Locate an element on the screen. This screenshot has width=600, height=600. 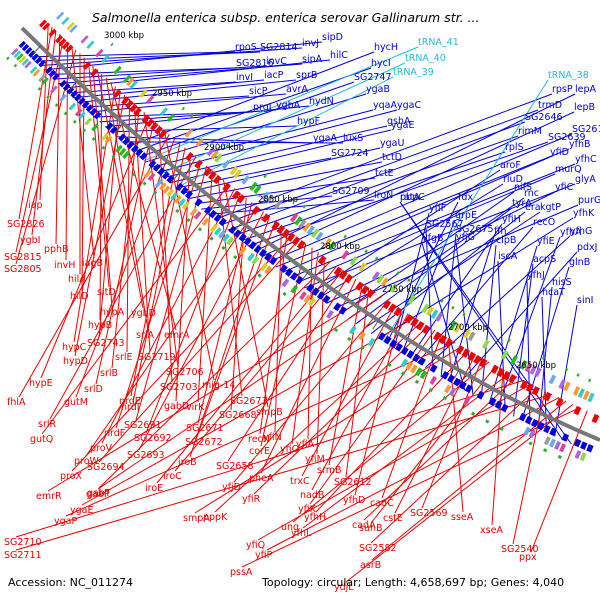
gene-label-reverse: pssA is located at coordinates (241, 572).